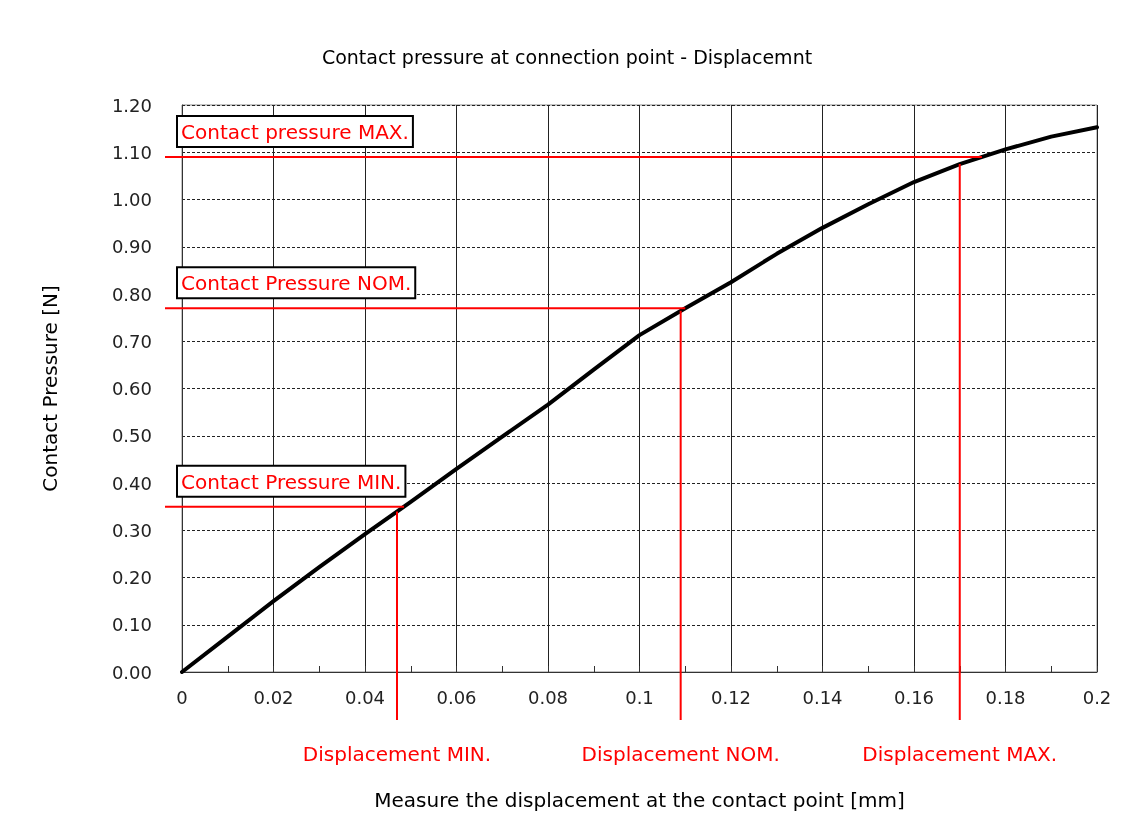 The image size is (1134, 828). I want to click on ref-line-label: Contact Pressure NOM., so click(296, 283).